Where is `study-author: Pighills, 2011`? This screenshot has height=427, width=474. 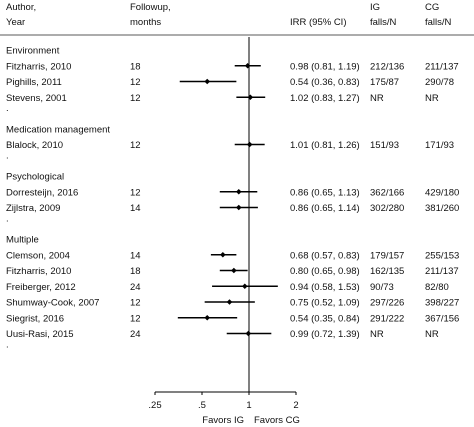
study-author: Pighills, 2011 is located at coordinates (34, 82).